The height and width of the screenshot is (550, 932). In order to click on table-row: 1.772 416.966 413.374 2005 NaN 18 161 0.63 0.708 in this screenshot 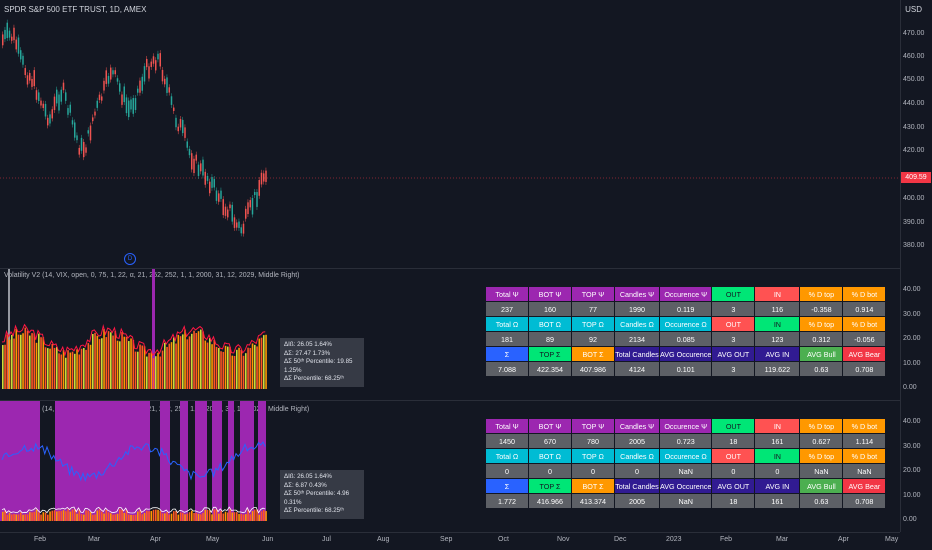, I will do `click(686, 501)`.